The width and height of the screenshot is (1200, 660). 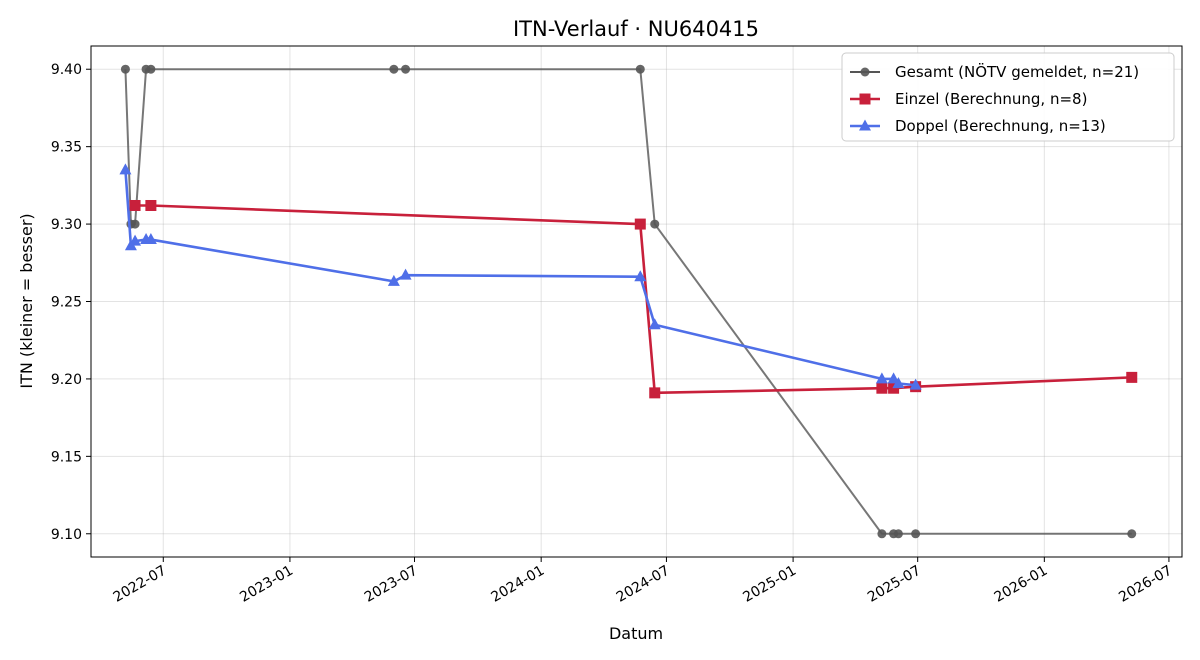 What do you see at coordinates (66, 70) in the screenshot?
I see `y-tick-label: 9.40` at bounding box center [66, 70].